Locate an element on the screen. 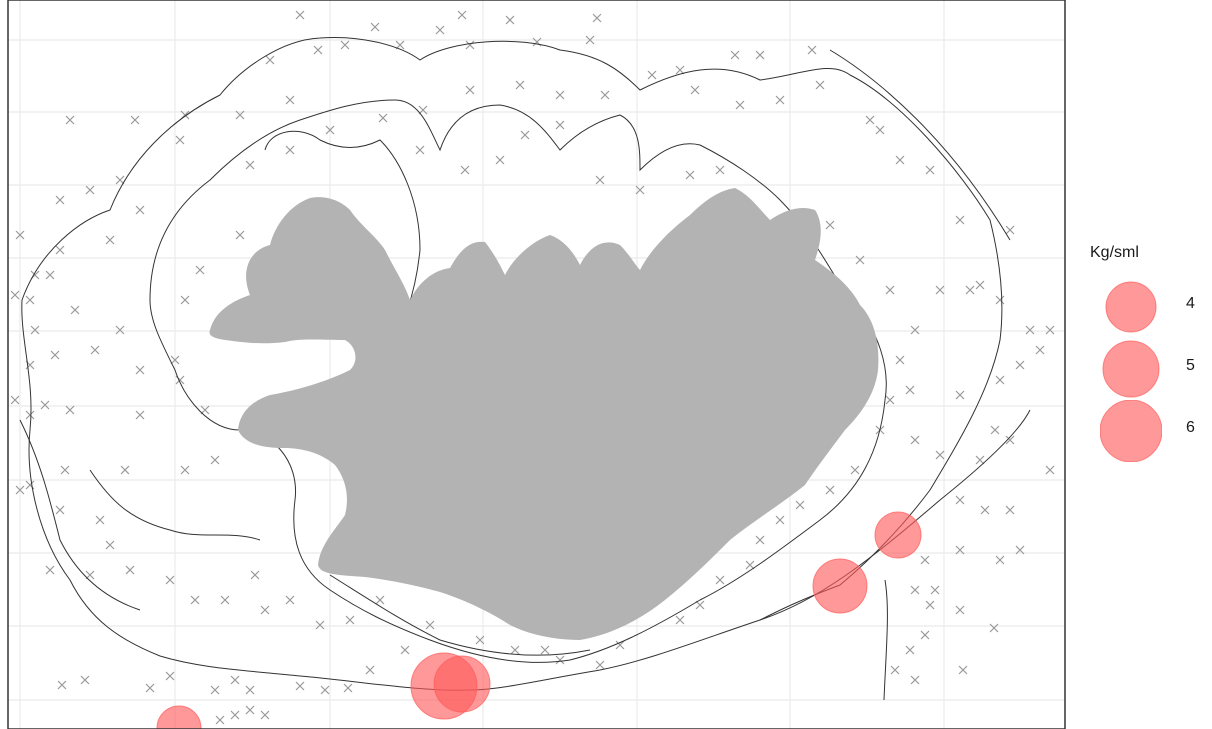 This screenshot has width=1212, height=729. south-shelf-contour is located at coordinates (460, 615).